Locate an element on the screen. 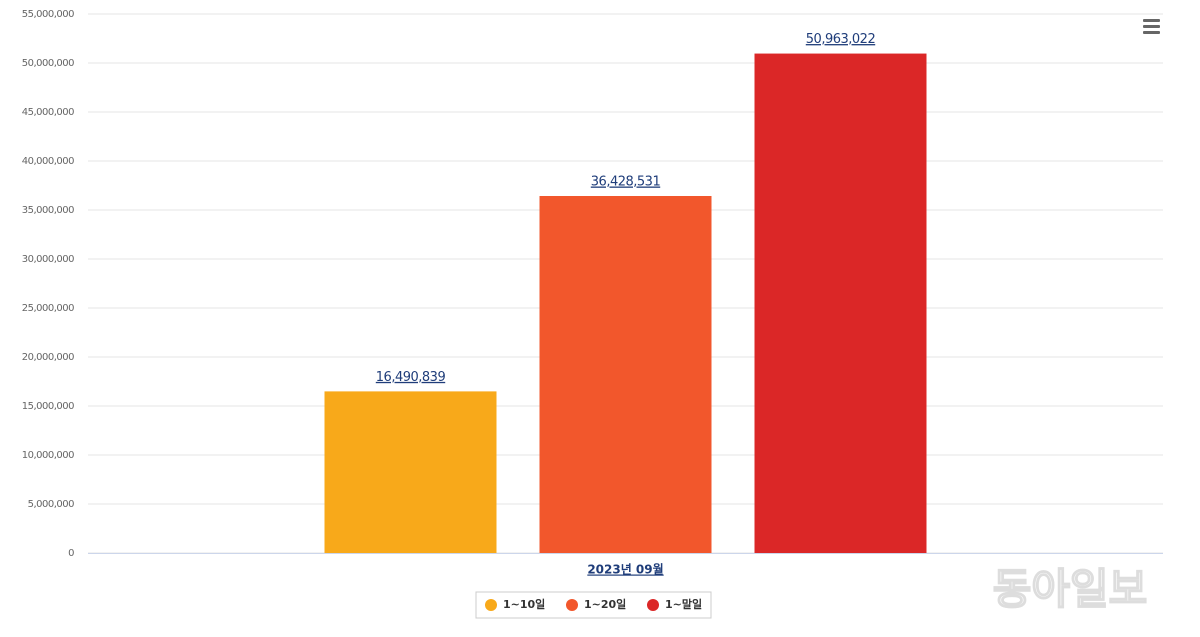  y-tick-label: 35,000,000 is located at coordinates (48, 210).